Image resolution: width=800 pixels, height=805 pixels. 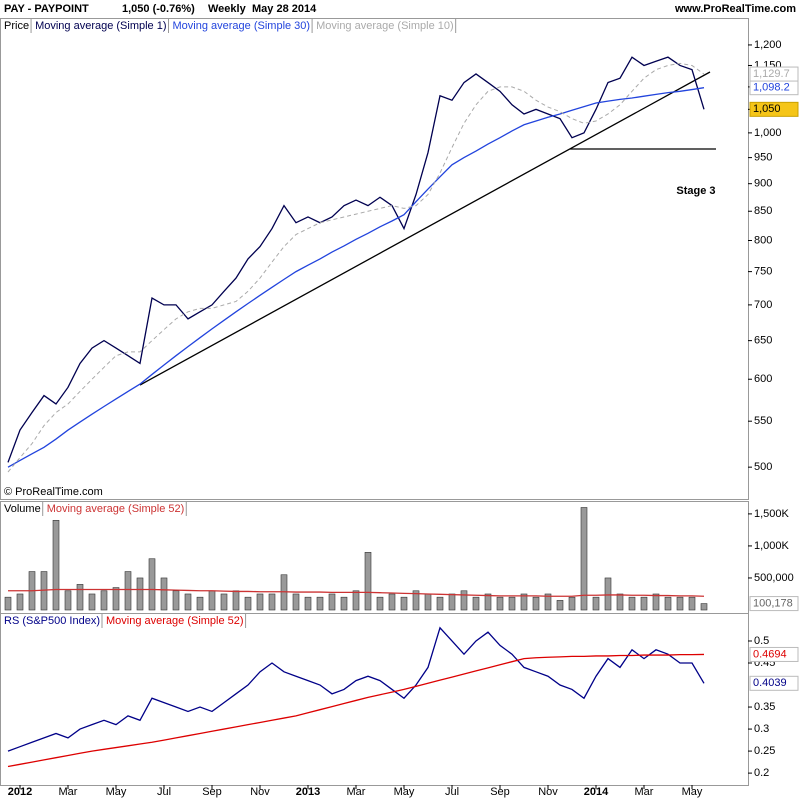 What do you see at coordinates (764, 751) in the screenshot?
I see `y-tick-label: 0.25` at bounding box center [764, 751].